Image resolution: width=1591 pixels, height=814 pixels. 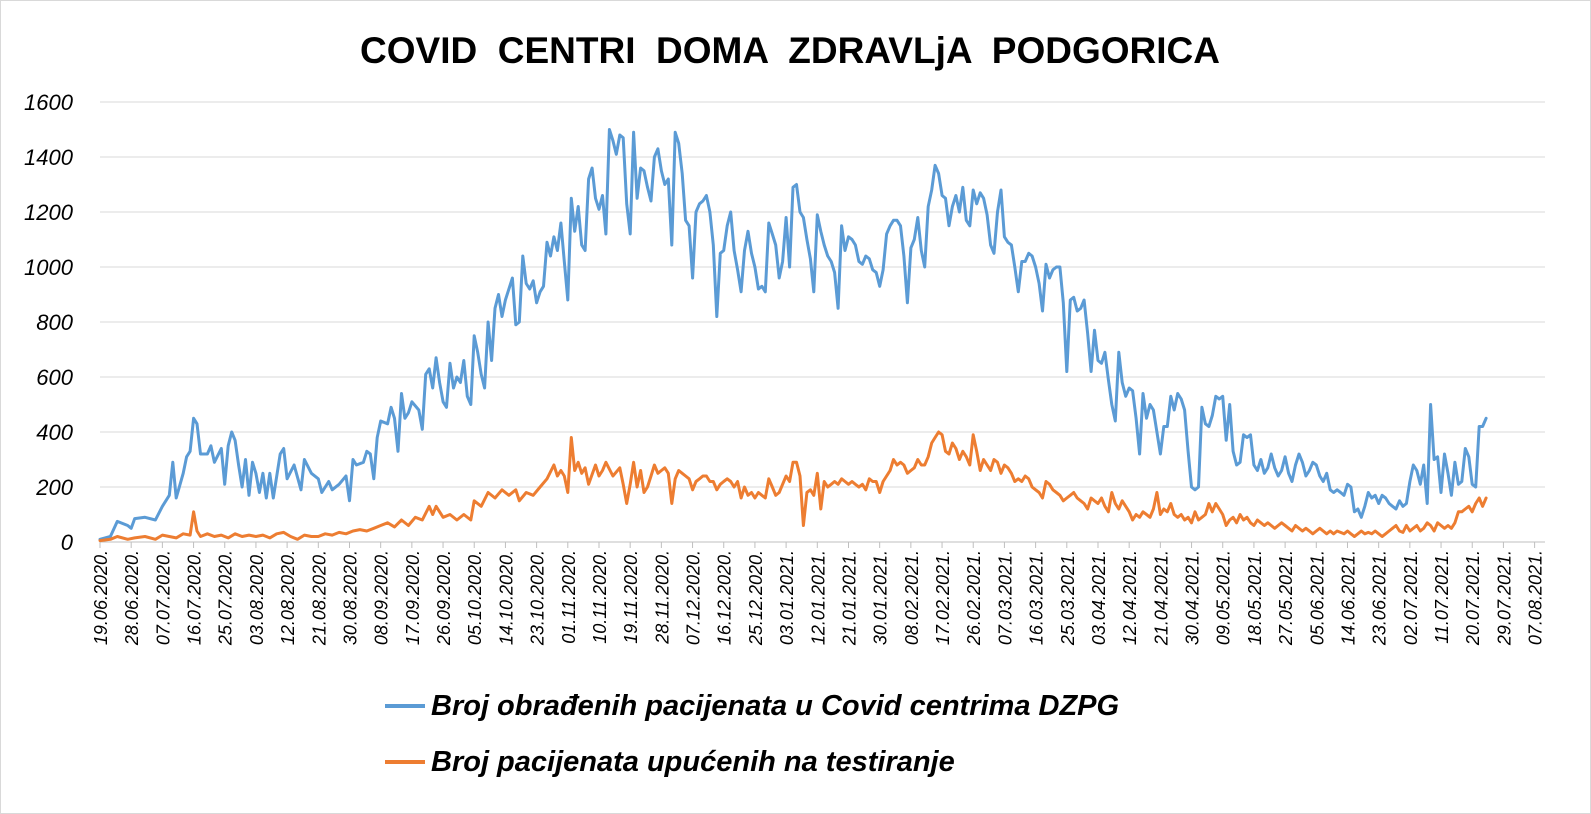 I want to click on x-tick-label: 10.11.2020., so click(x=600, y=597).